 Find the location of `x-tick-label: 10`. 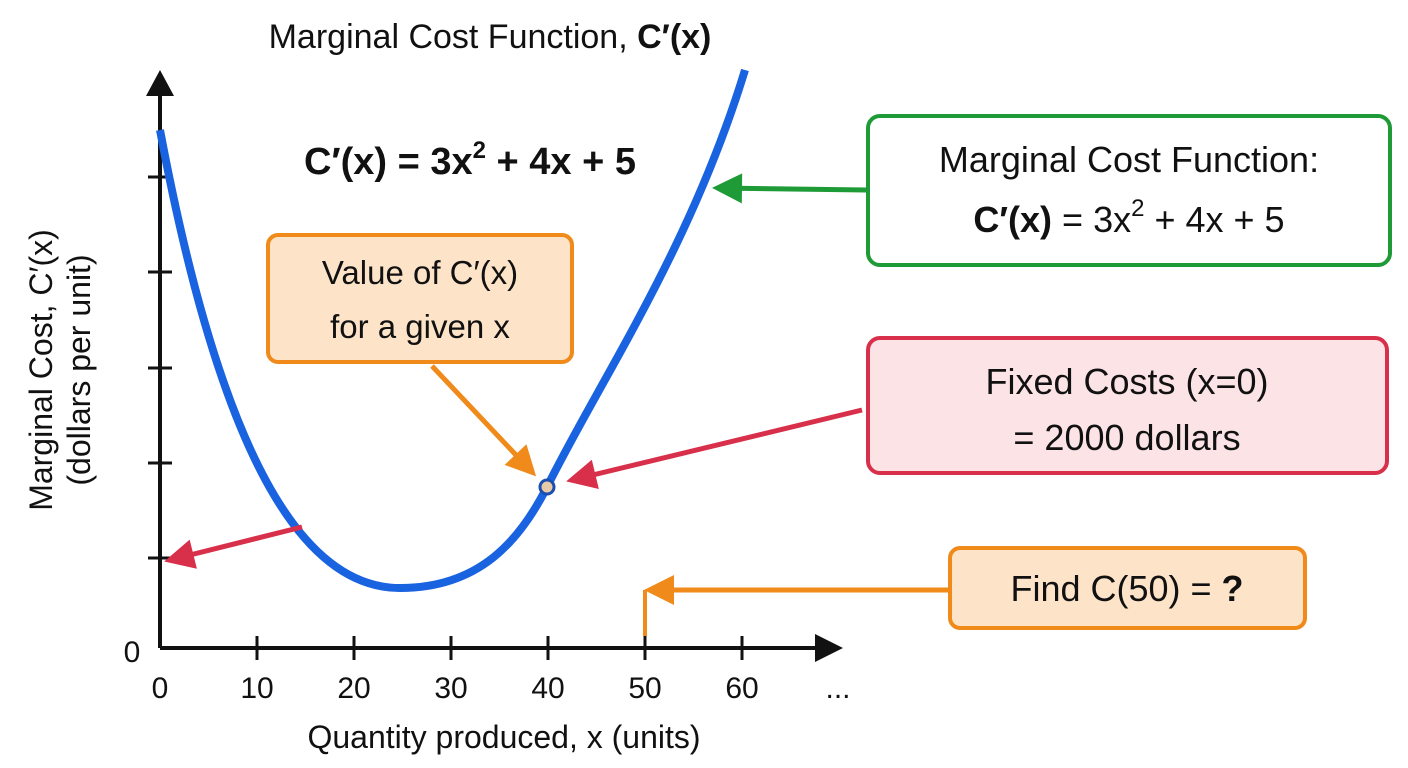

x-tick-label: 10 is located at coordinates (256, 688).